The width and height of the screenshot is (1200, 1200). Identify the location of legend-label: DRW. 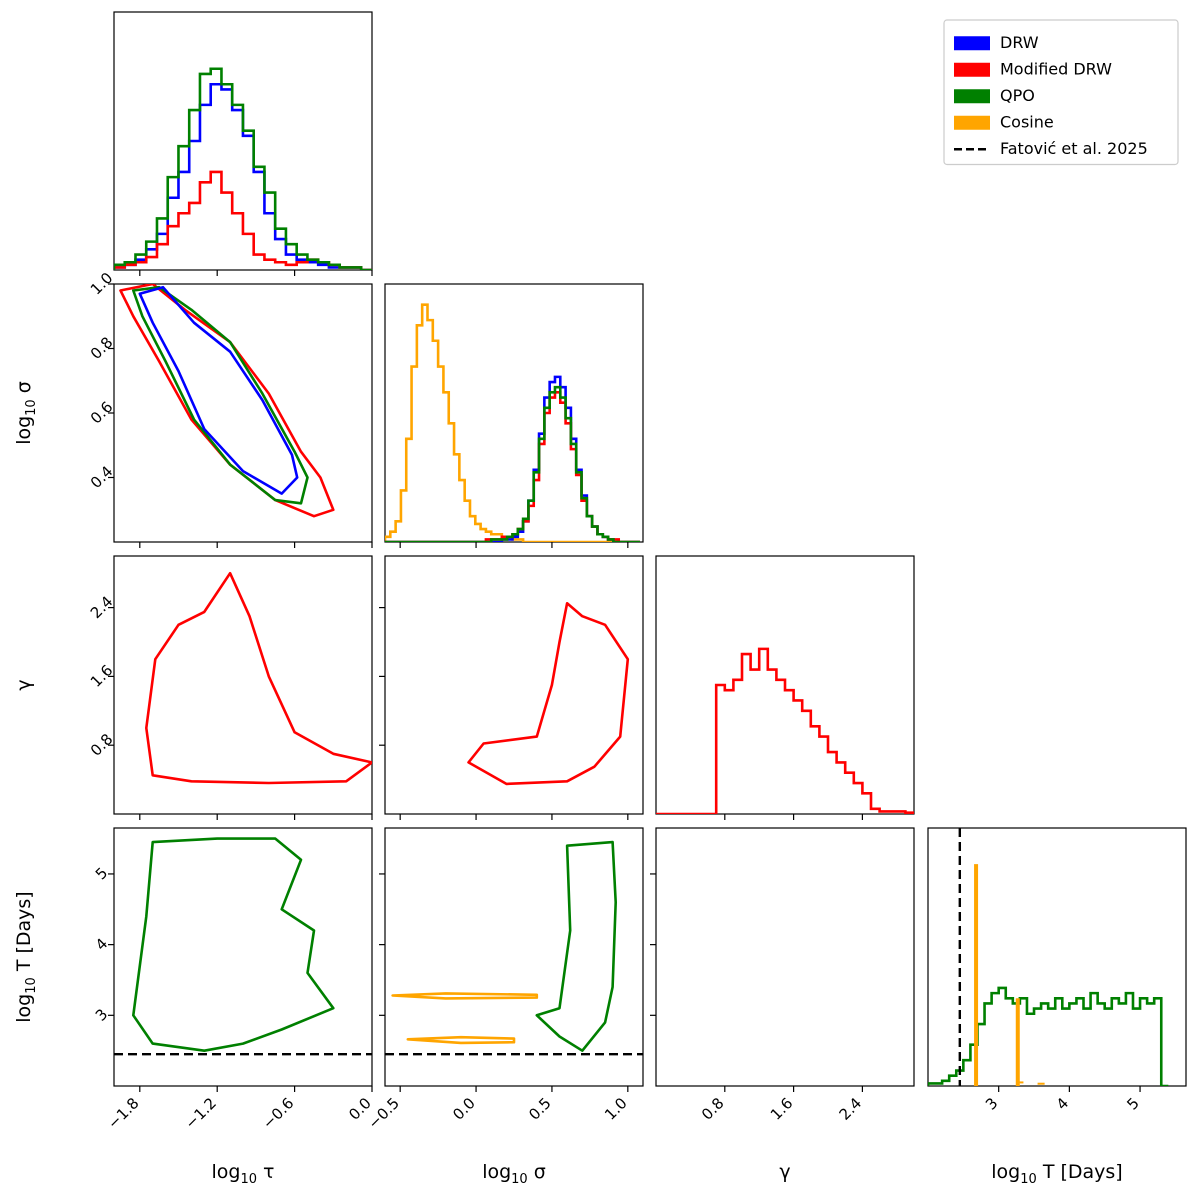
(1019, 42).